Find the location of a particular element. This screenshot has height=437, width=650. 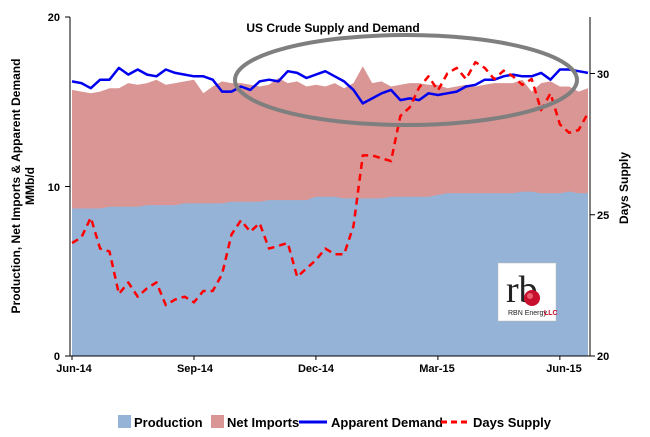

apparent-demand-line is located at coordinates (330, 85).